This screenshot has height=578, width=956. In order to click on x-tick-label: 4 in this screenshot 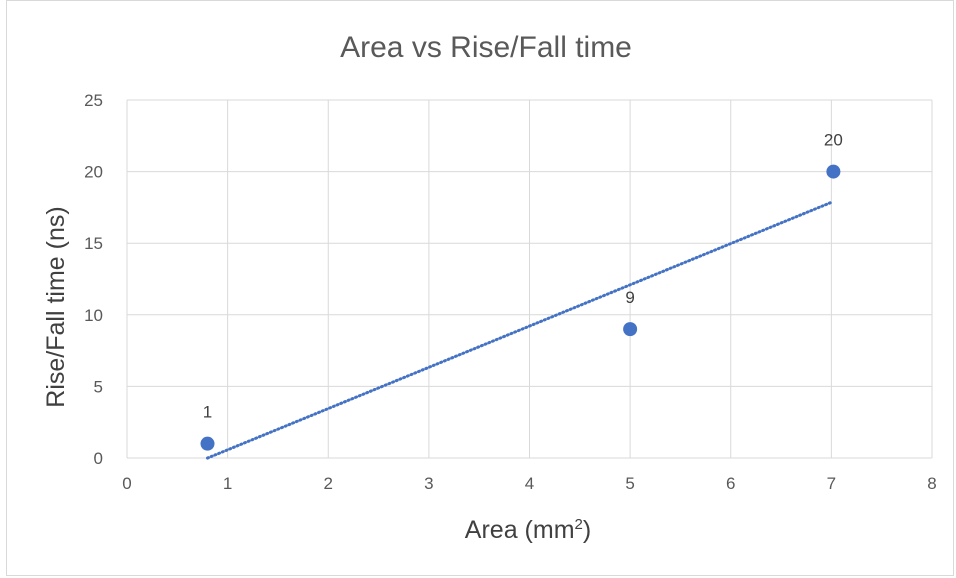, I will do `click(529, 483)`.